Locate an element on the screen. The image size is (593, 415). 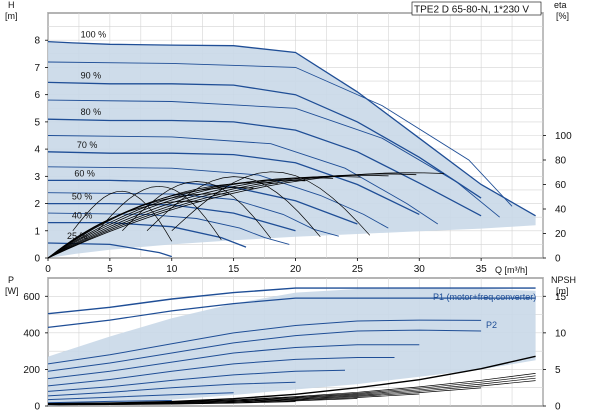
y-right-ticks-top: 0 20 40 60 80 100 is located at coordinates (557, 198).